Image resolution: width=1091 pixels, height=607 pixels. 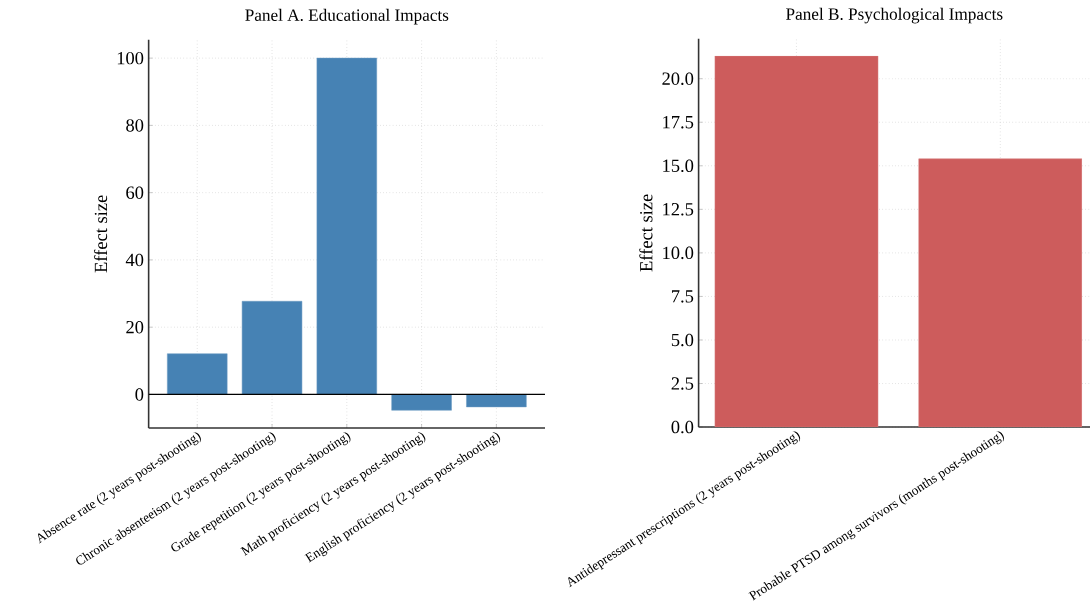 What do you see at coordinates (682, 340) in the screenshot?
I see `y-tick-label: 5.0` at bounding box center [682, 340].